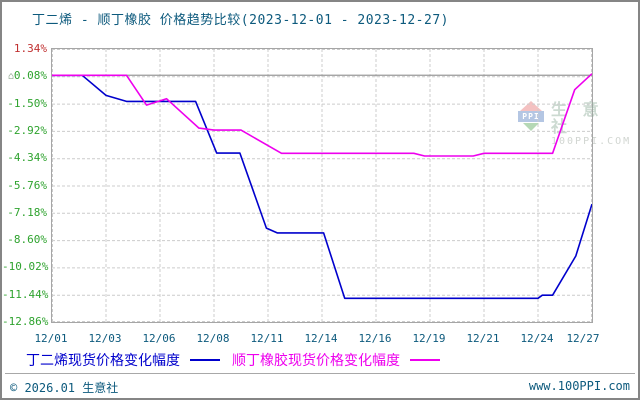  What do you see at coordinates (429, 338) in the screenshot?
I see `x-tick-label: 12/19` at bounding box center [429, 338].